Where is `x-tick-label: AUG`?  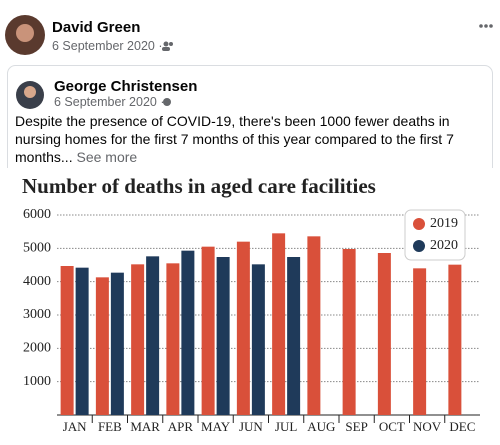 x-tick-label: AUG is located at coordinates (321, 426).